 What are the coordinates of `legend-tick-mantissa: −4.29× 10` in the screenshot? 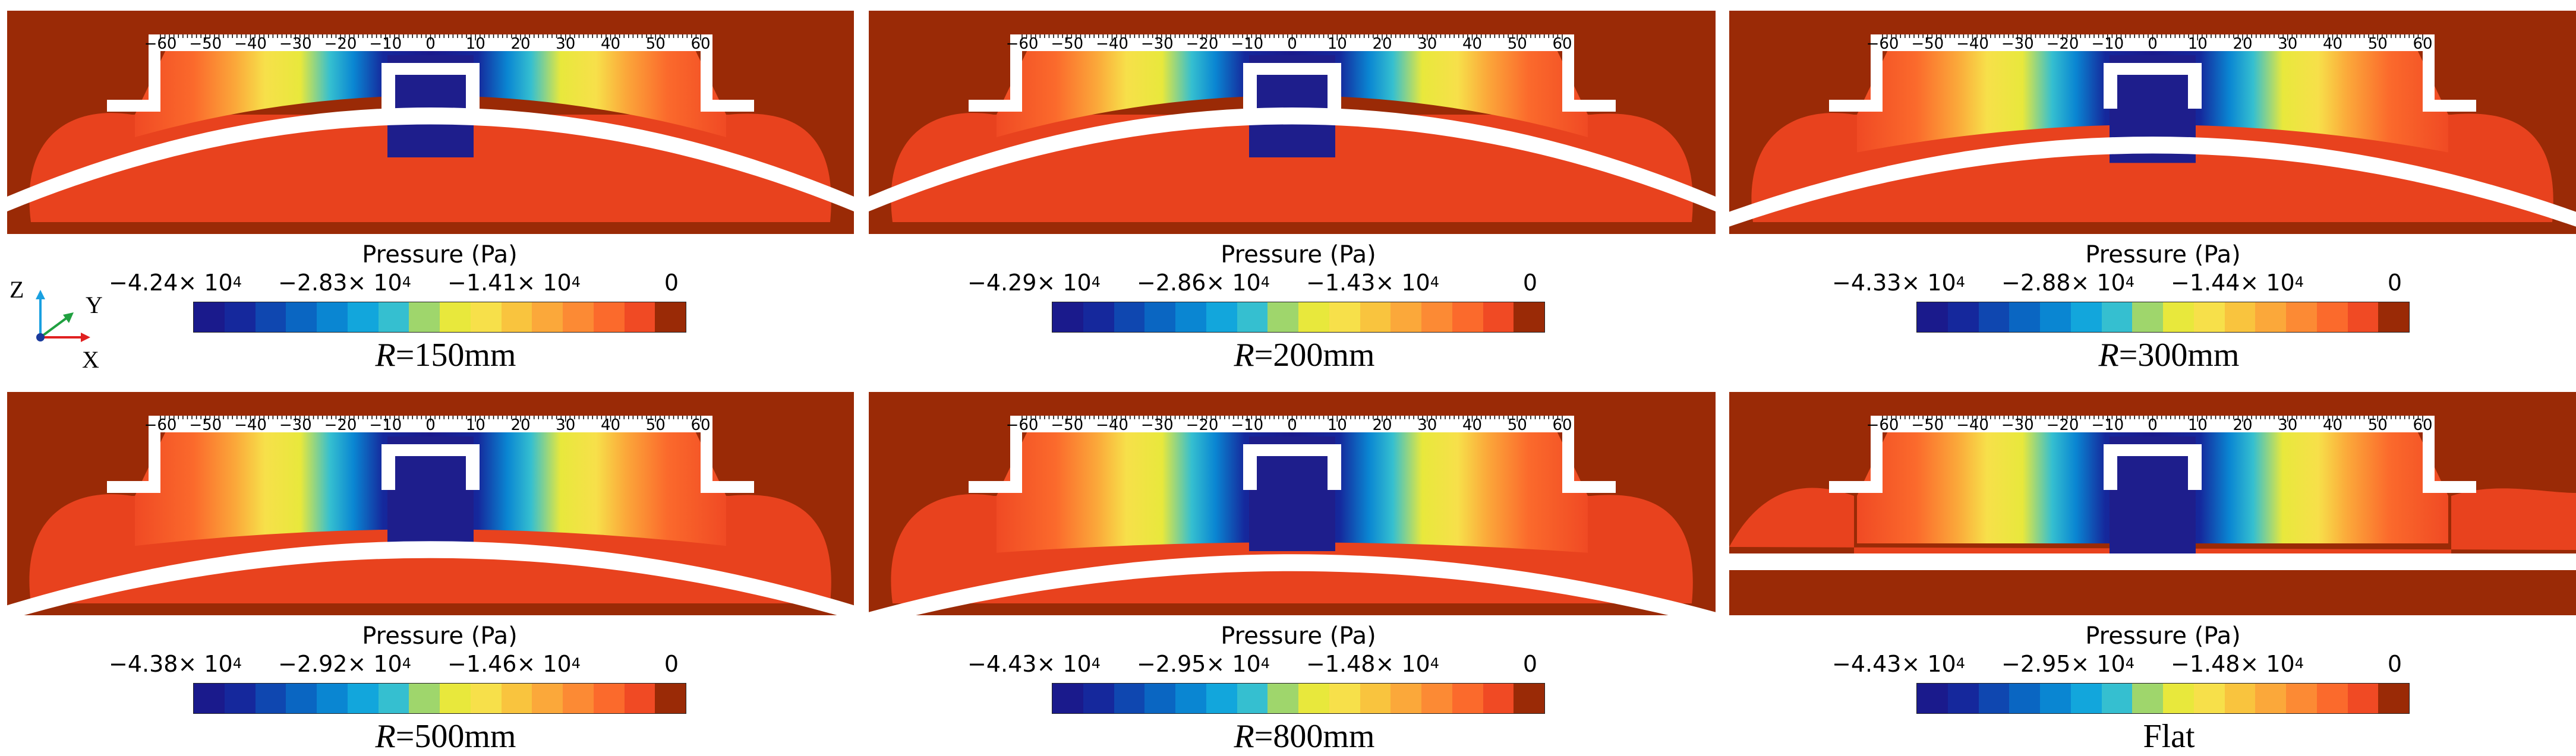 It's located at (1030, 283).